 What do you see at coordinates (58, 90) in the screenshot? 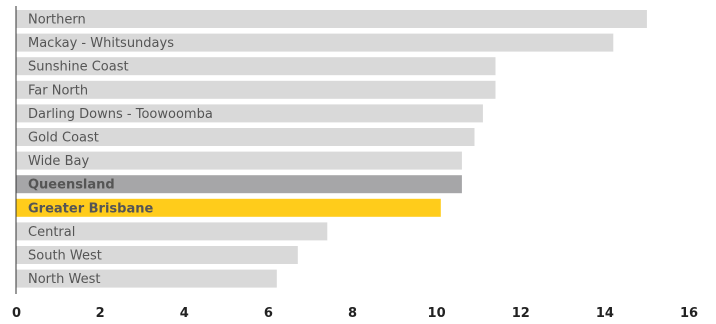
I see `bar-label-far-north: Far North` at bounding box center [58, 90].